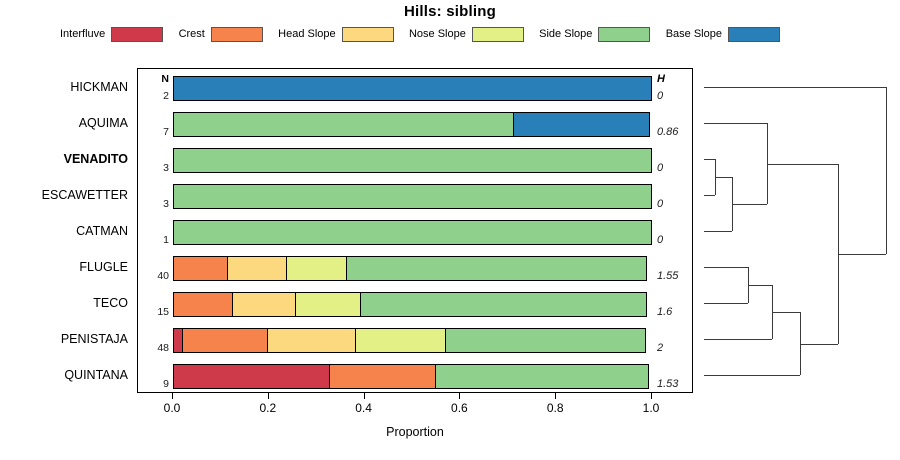 This screenshot has height=460, width=900. What do you see at coordinates (668, 276) in the screenshot?
I see `row-h-value: 1.55` at bounding box center [668, 276].